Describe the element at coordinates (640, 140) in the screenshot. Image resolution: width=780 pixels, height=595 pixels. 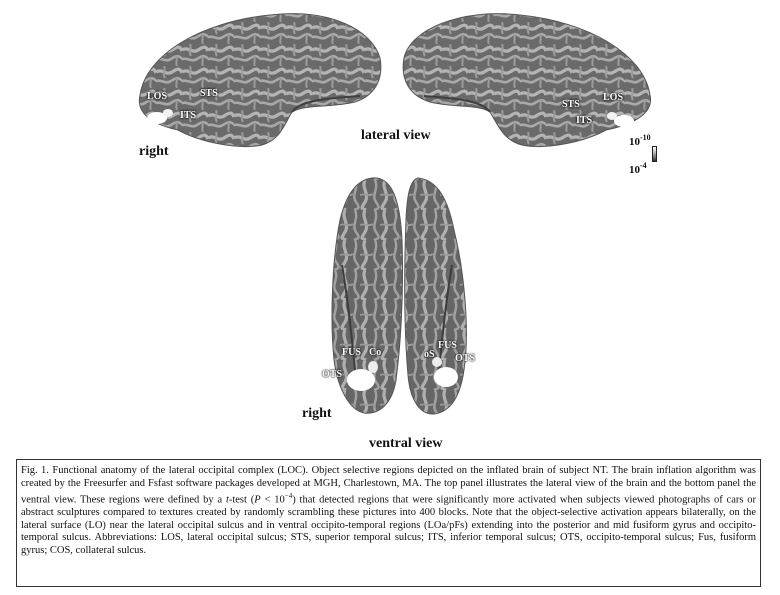
I see `scale-high-label: 10-10` at that location.